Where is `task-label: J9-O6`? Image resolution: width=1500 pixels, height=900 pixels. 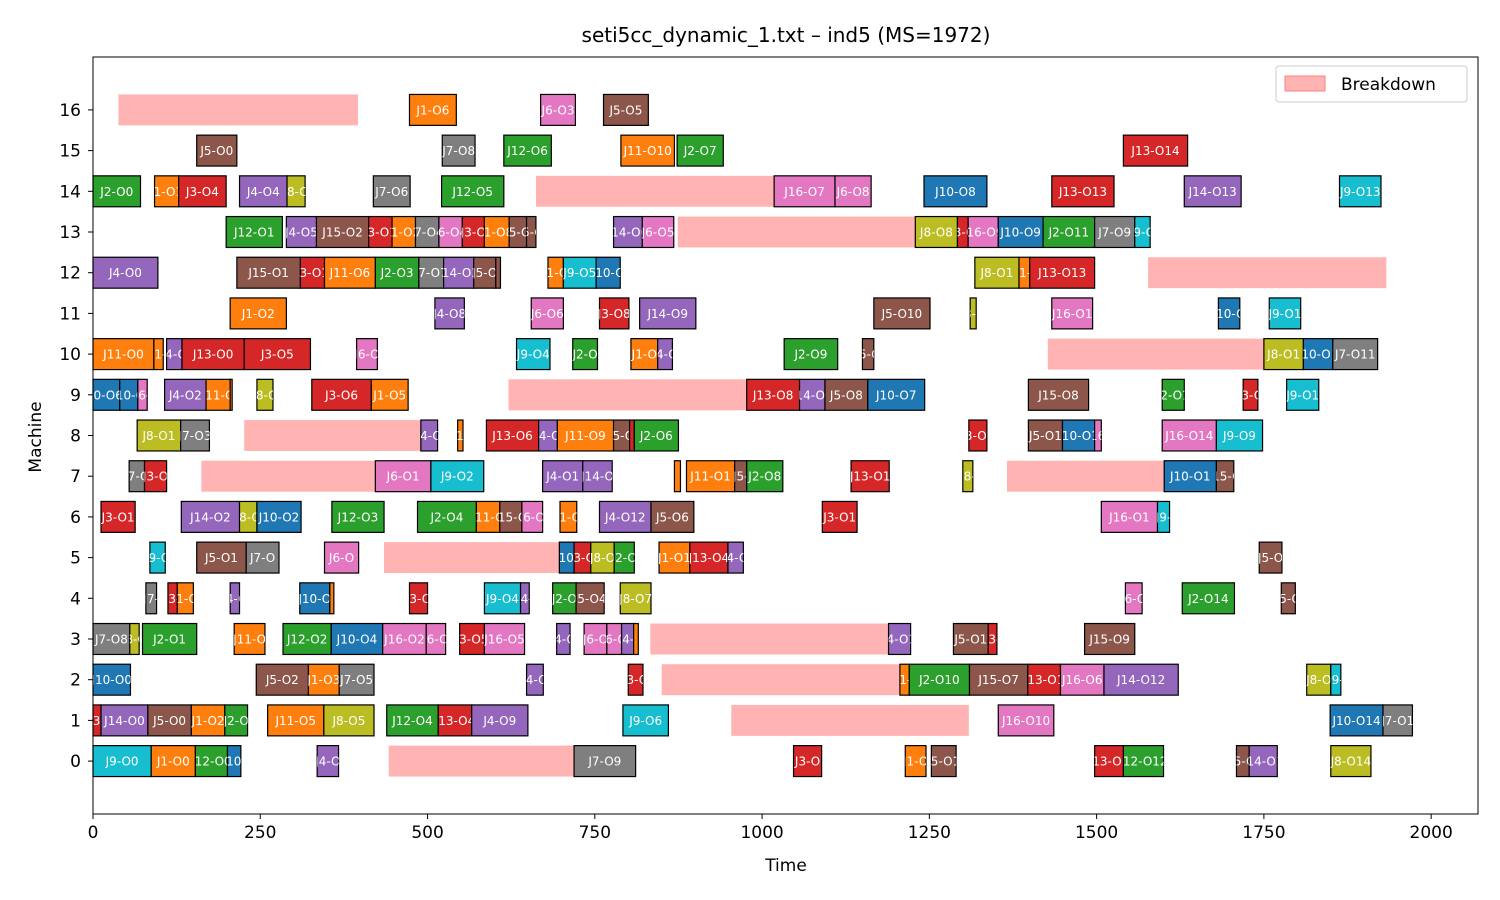
task-label: J9-O6 is located at coordinates (645, 721).